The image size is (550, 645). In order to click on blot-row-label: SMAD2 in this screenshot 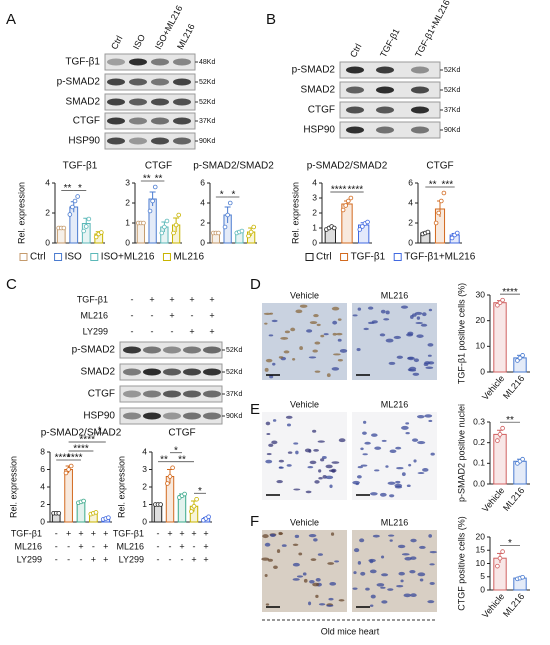, I will do `click(318, 90)`.